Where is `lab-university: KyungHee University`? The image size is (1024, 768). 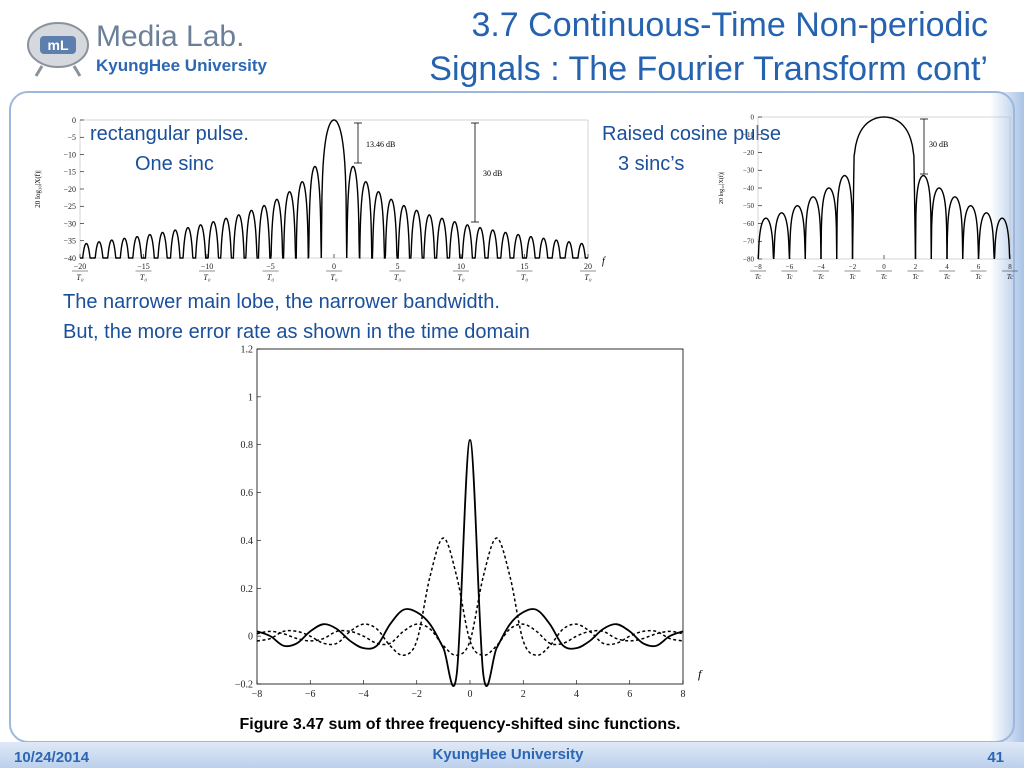
lab-university: KyungHee University is located at coordinates (182, 65).